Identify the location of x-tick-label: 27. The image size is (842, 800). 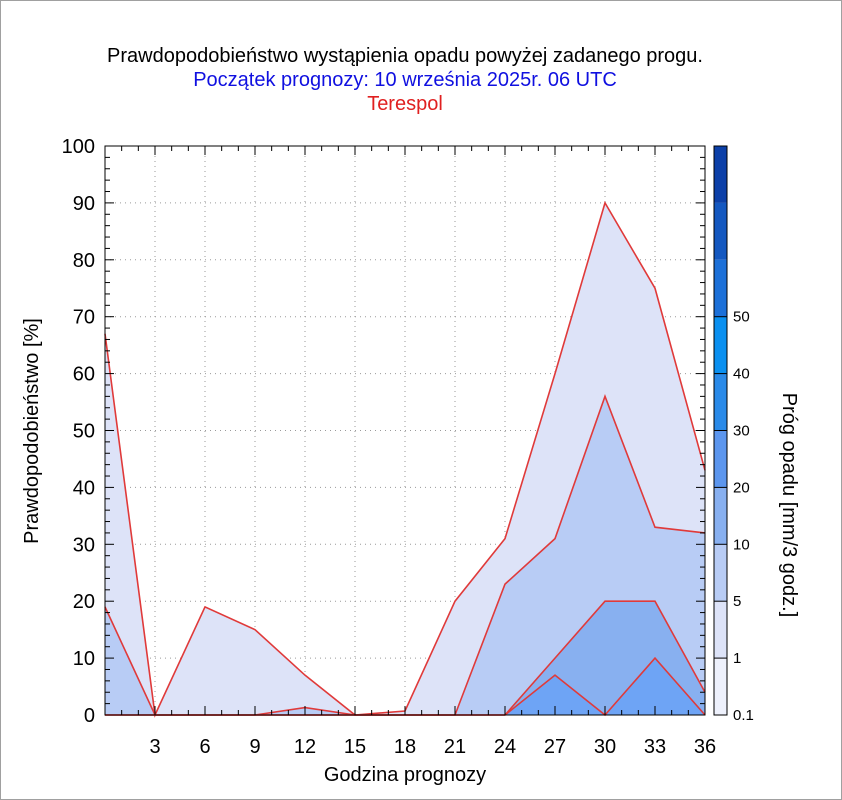
(555, 747).